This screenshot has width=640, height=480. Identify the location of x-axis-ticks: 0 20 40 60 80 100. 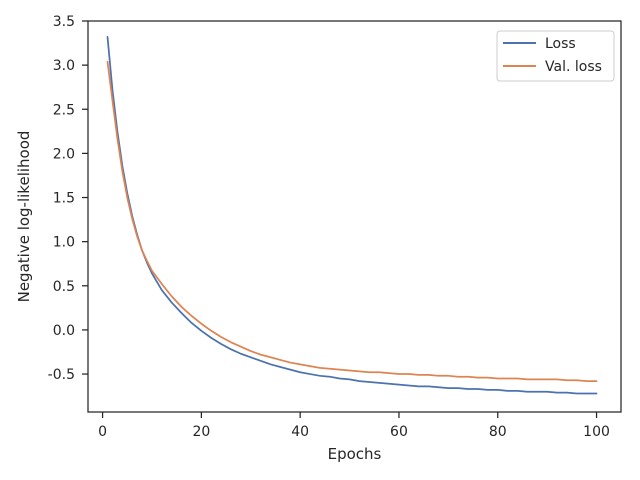
(354, 426).